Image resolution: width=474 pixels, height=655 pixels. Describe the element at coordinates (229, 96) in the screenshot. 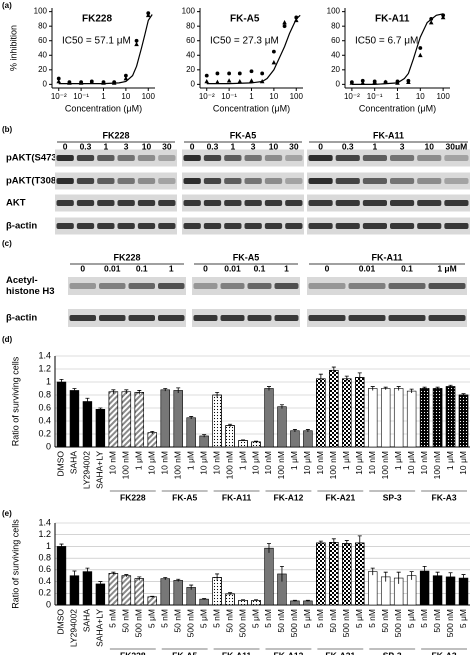

I see `x-tick-label: 10⁻¹` at that location.